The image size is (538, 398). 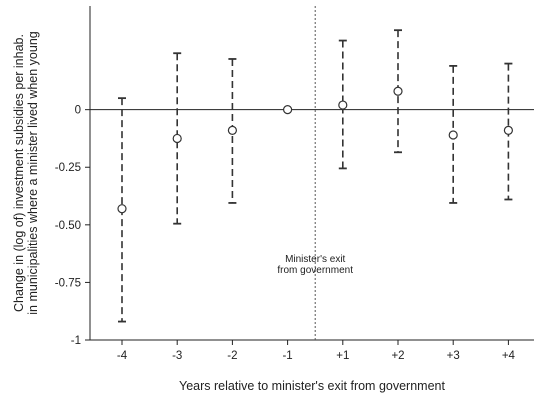 I want to click on x-tick-label: +4, so click(x=509, y=356).